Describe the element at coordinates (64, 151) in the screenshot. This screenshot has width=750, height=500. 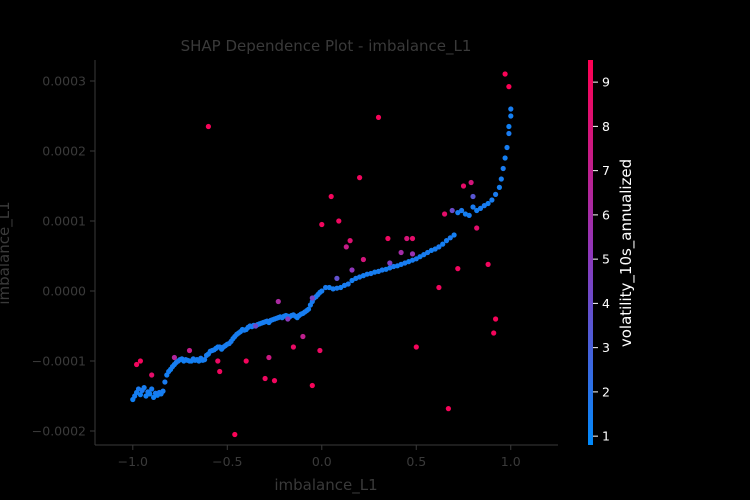
I see `y-tick-label: 0.0002` at that location.